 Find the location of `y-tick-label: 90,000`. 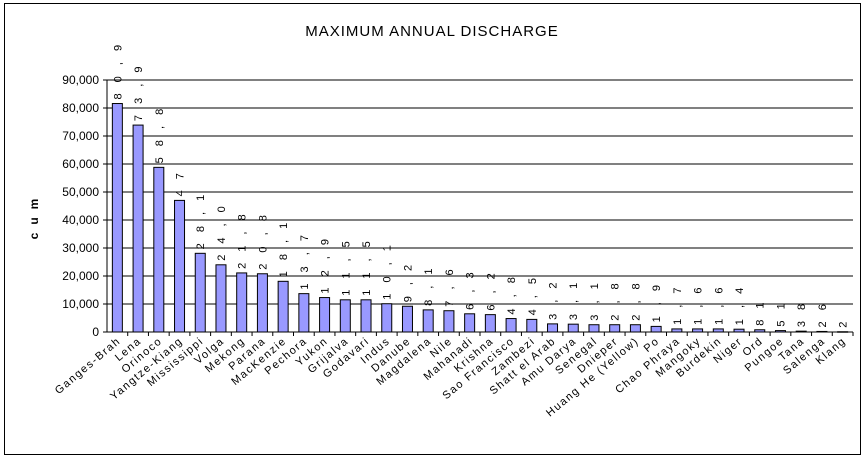

y-tick-label: 90,000 is located at coordinates (80, 80).